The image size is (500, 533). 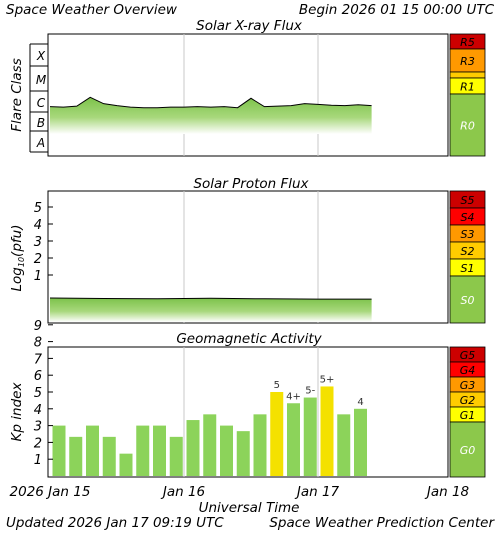 I want to click on xray-class-label-b: B, so click(x=41, y=123).